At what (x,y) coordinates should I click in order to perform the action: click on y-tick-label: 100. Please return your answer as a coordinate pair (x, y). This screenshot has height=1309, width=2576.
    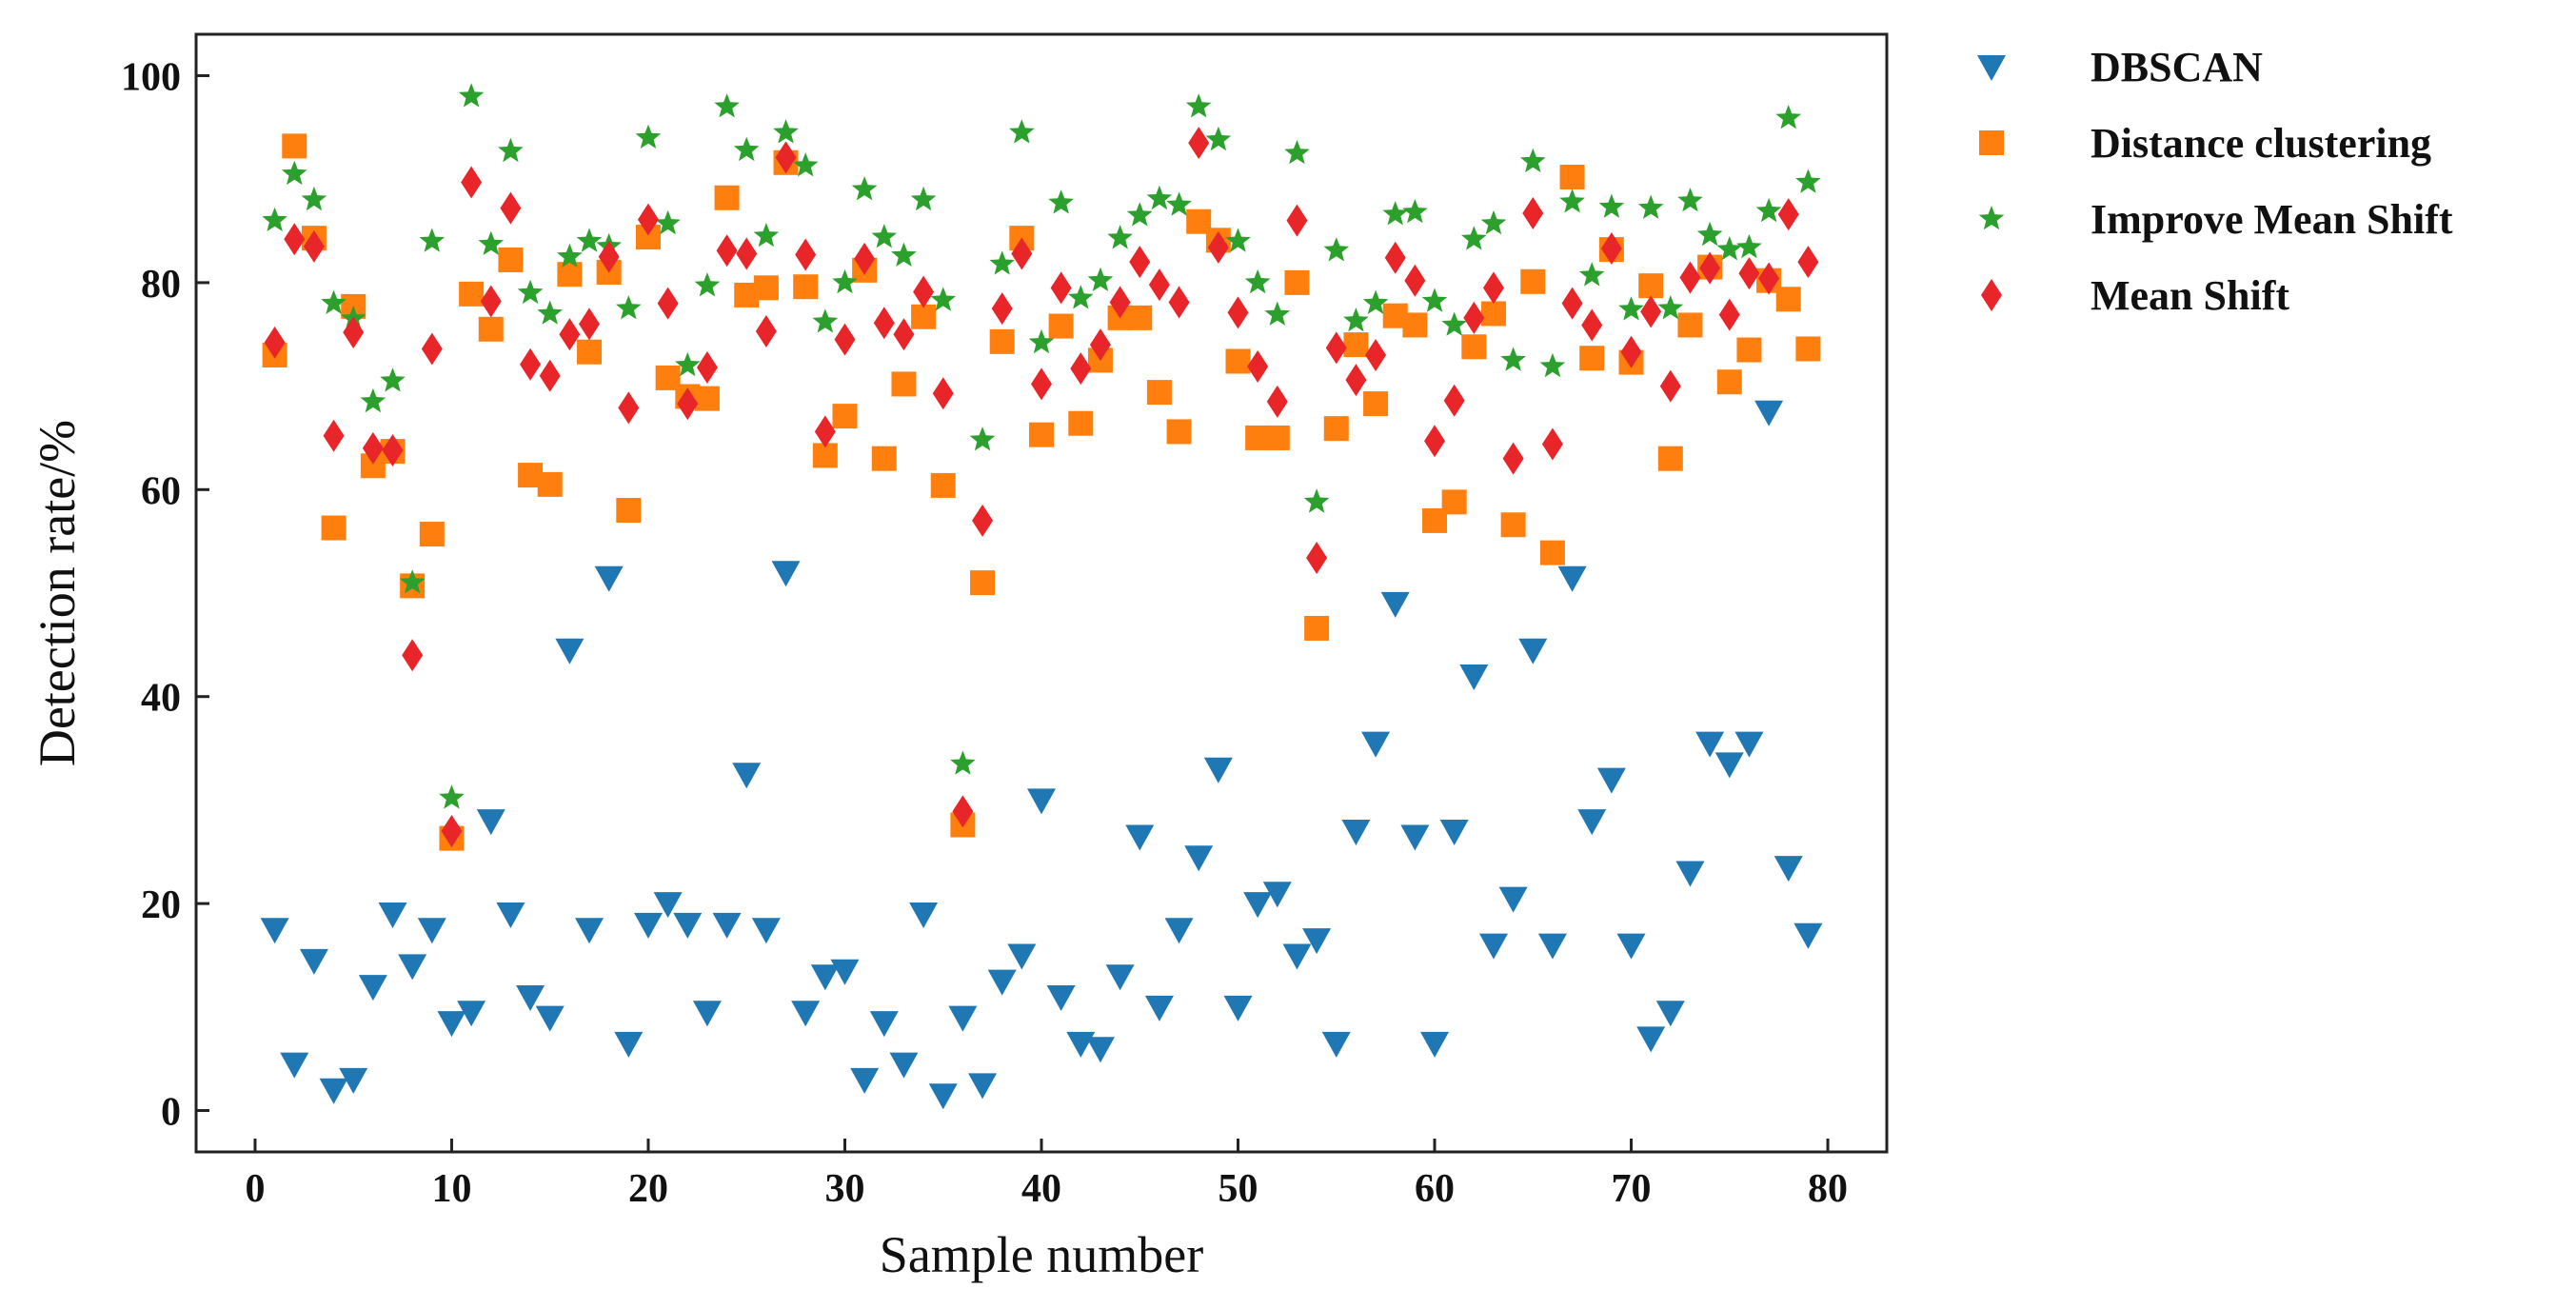
    Looking at the image, I should click on (151, 77).